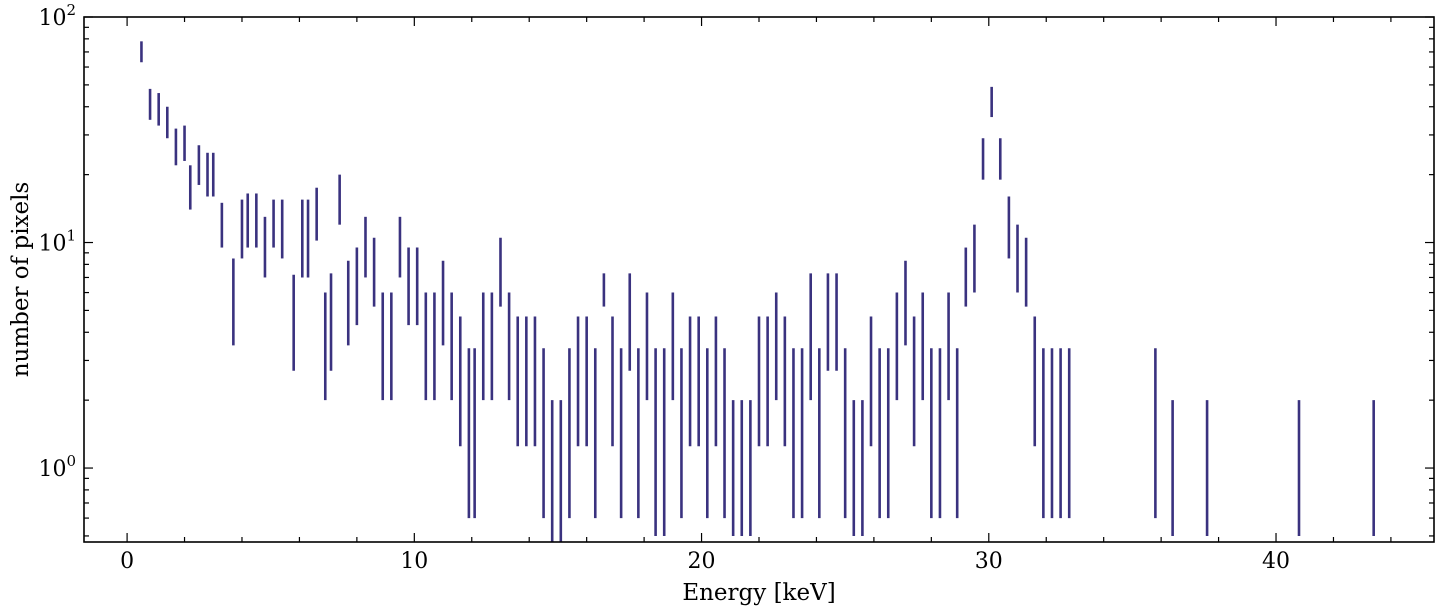 This screenshot has height=610, width=1445. What do you see at coordinates (57, 467) in the screenshot?
I see `y-tick-label: 10⁰` at bounding box center [57, 467].